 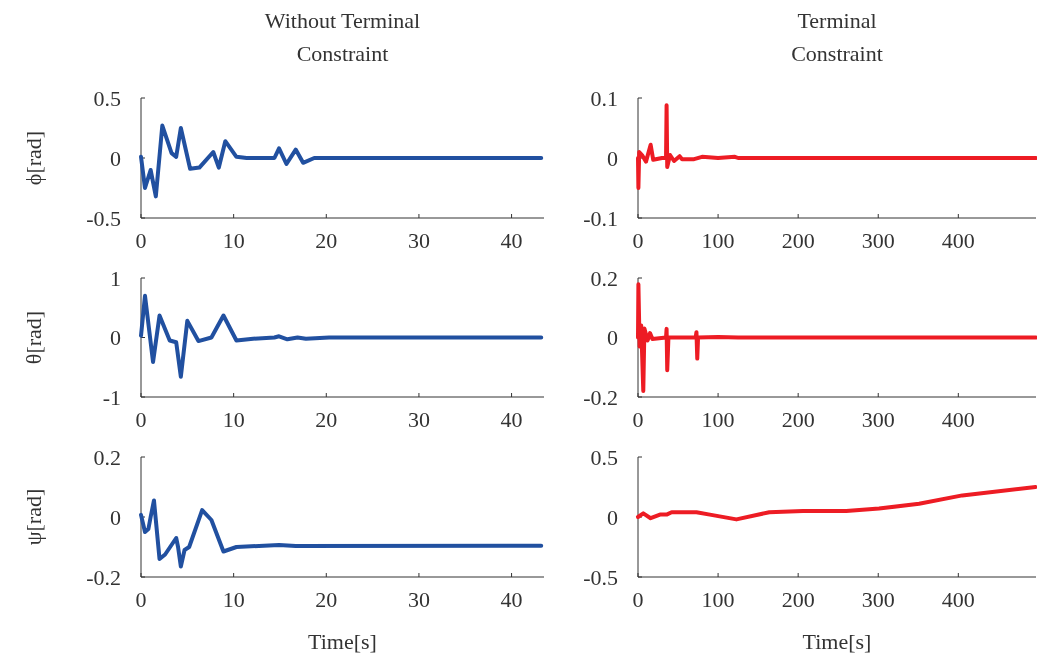 I want to click on y-axis-title: ϕ[rad], so click(x=33, y=158).